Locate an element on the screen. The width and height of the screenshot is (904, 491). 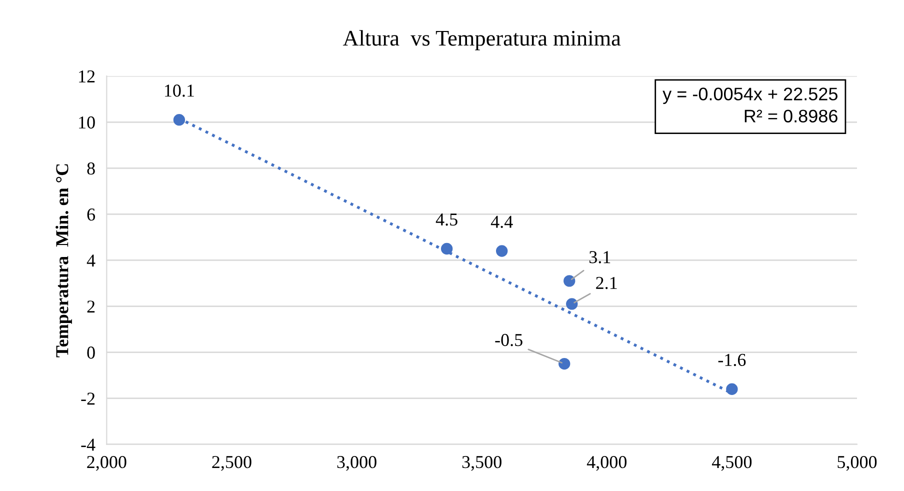
data-label: 3.1 is located at coordinates (600, 257).